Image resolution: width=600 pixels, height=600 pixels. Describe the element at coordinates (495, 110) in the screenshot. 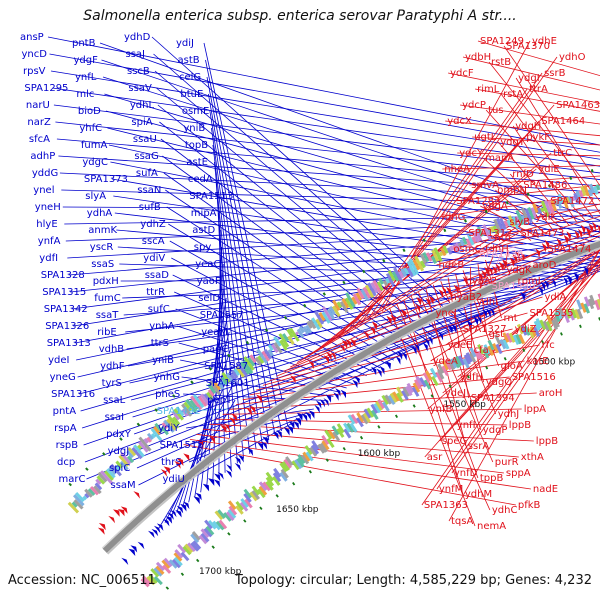

I see `gene-label: tus` at that location.